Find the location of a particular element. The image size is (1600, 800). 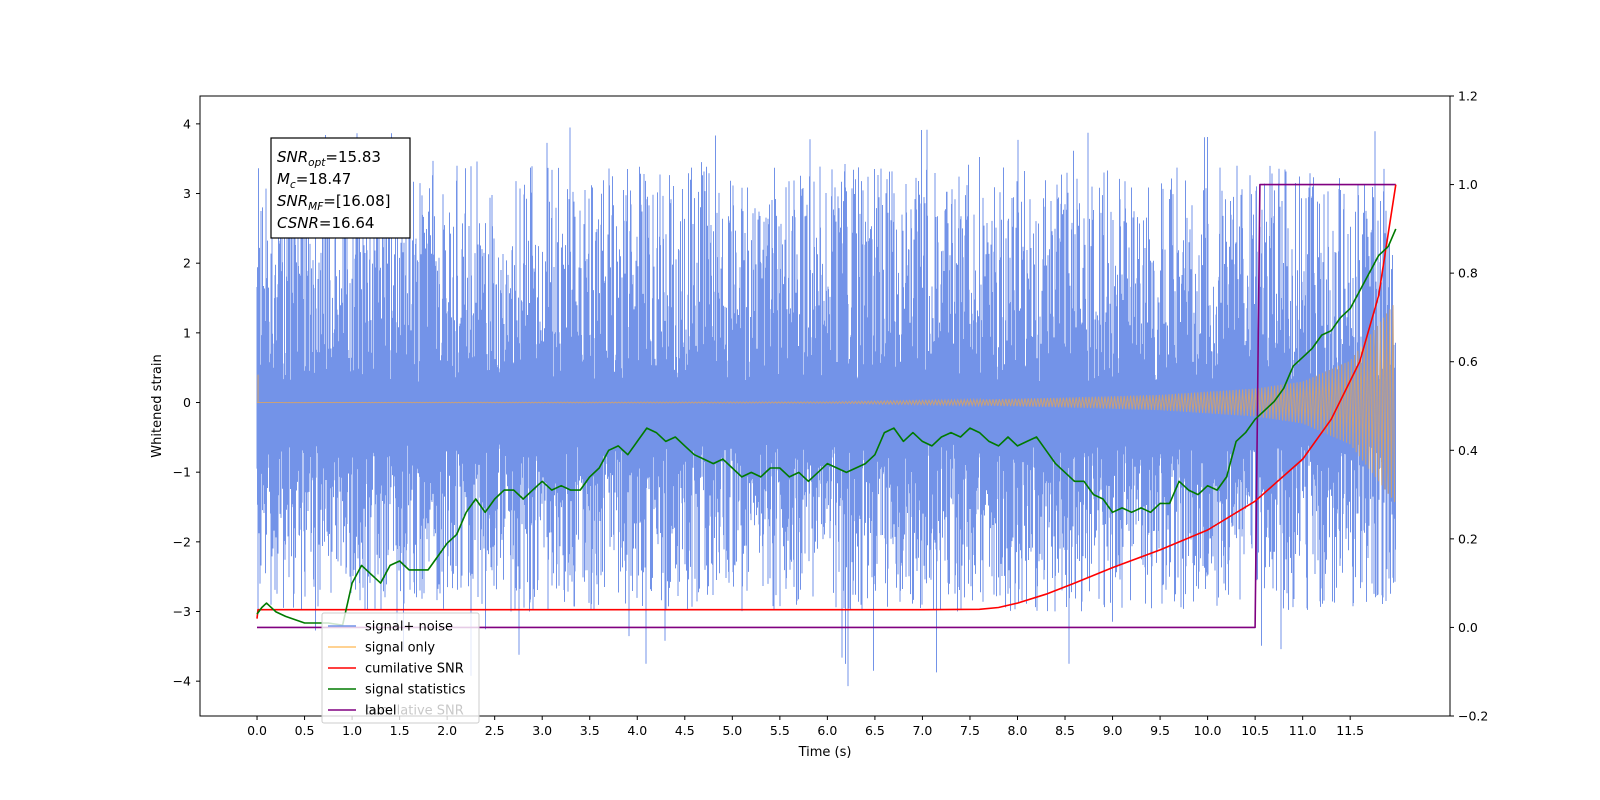

x-axis-label: Time (s) is located at coordinates (825, 752).